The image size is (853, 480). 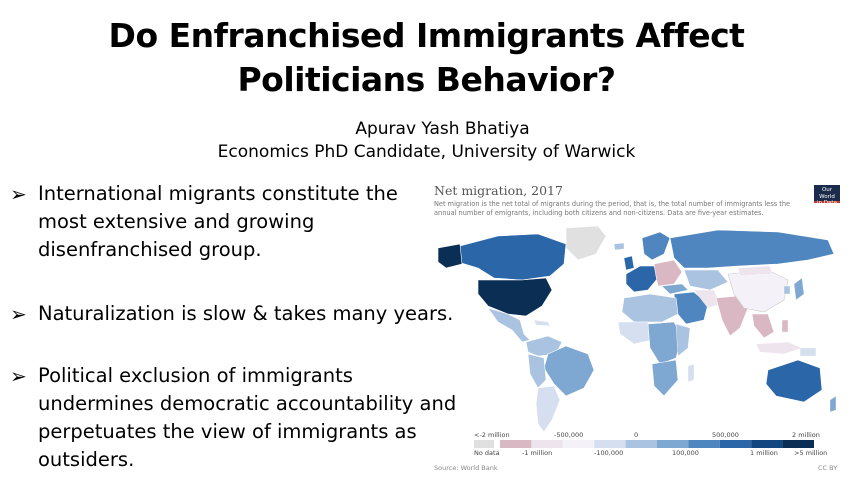 What do you see at coordinates (635, 333) in the screenshot?
I see `region-west-africa` at bounding box center [635, 333].